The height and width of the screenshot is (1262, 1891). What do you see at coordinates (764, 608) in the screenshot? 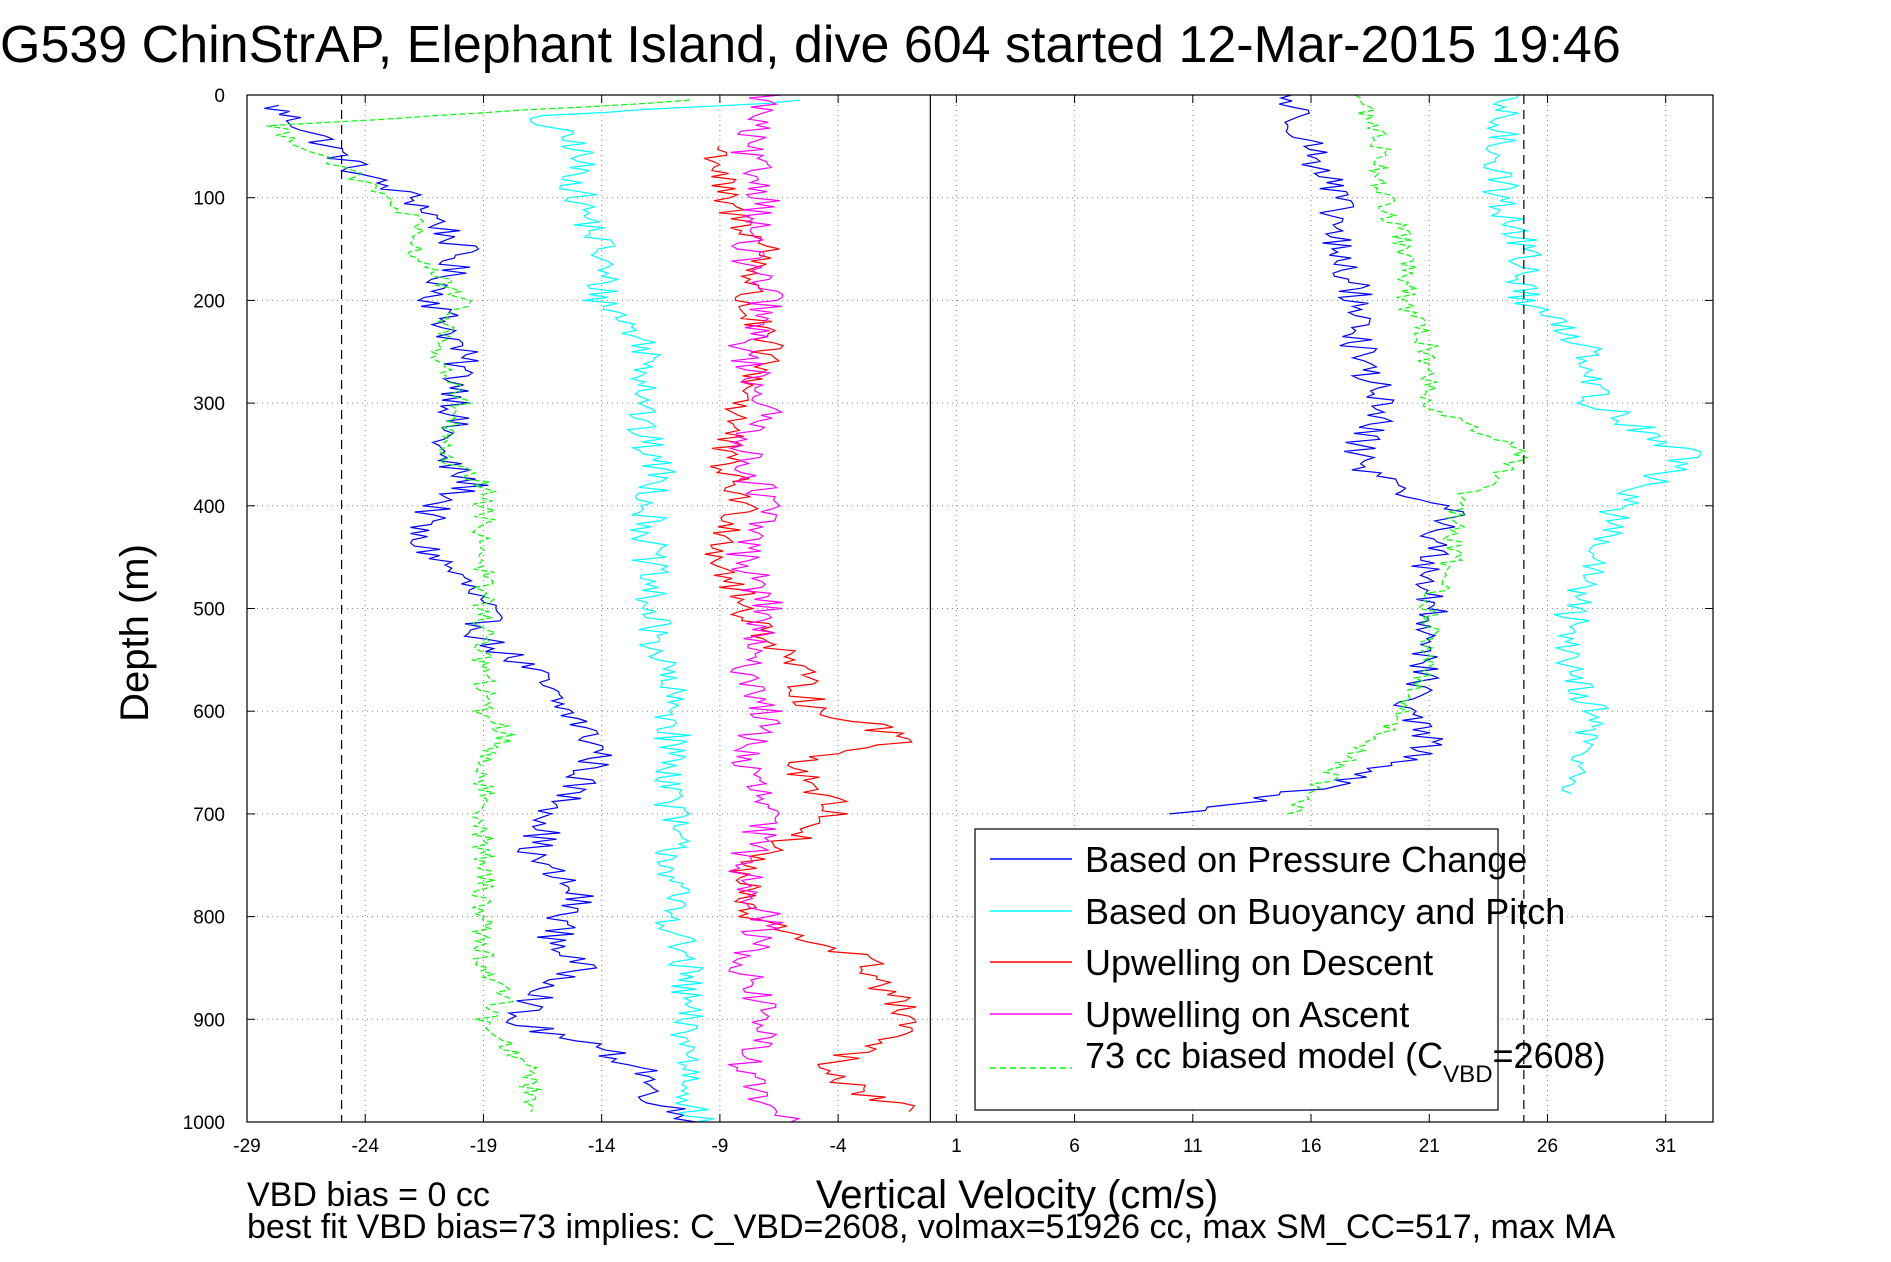
I see `series-upwelling_ascent` at bounding box center [764, 608].